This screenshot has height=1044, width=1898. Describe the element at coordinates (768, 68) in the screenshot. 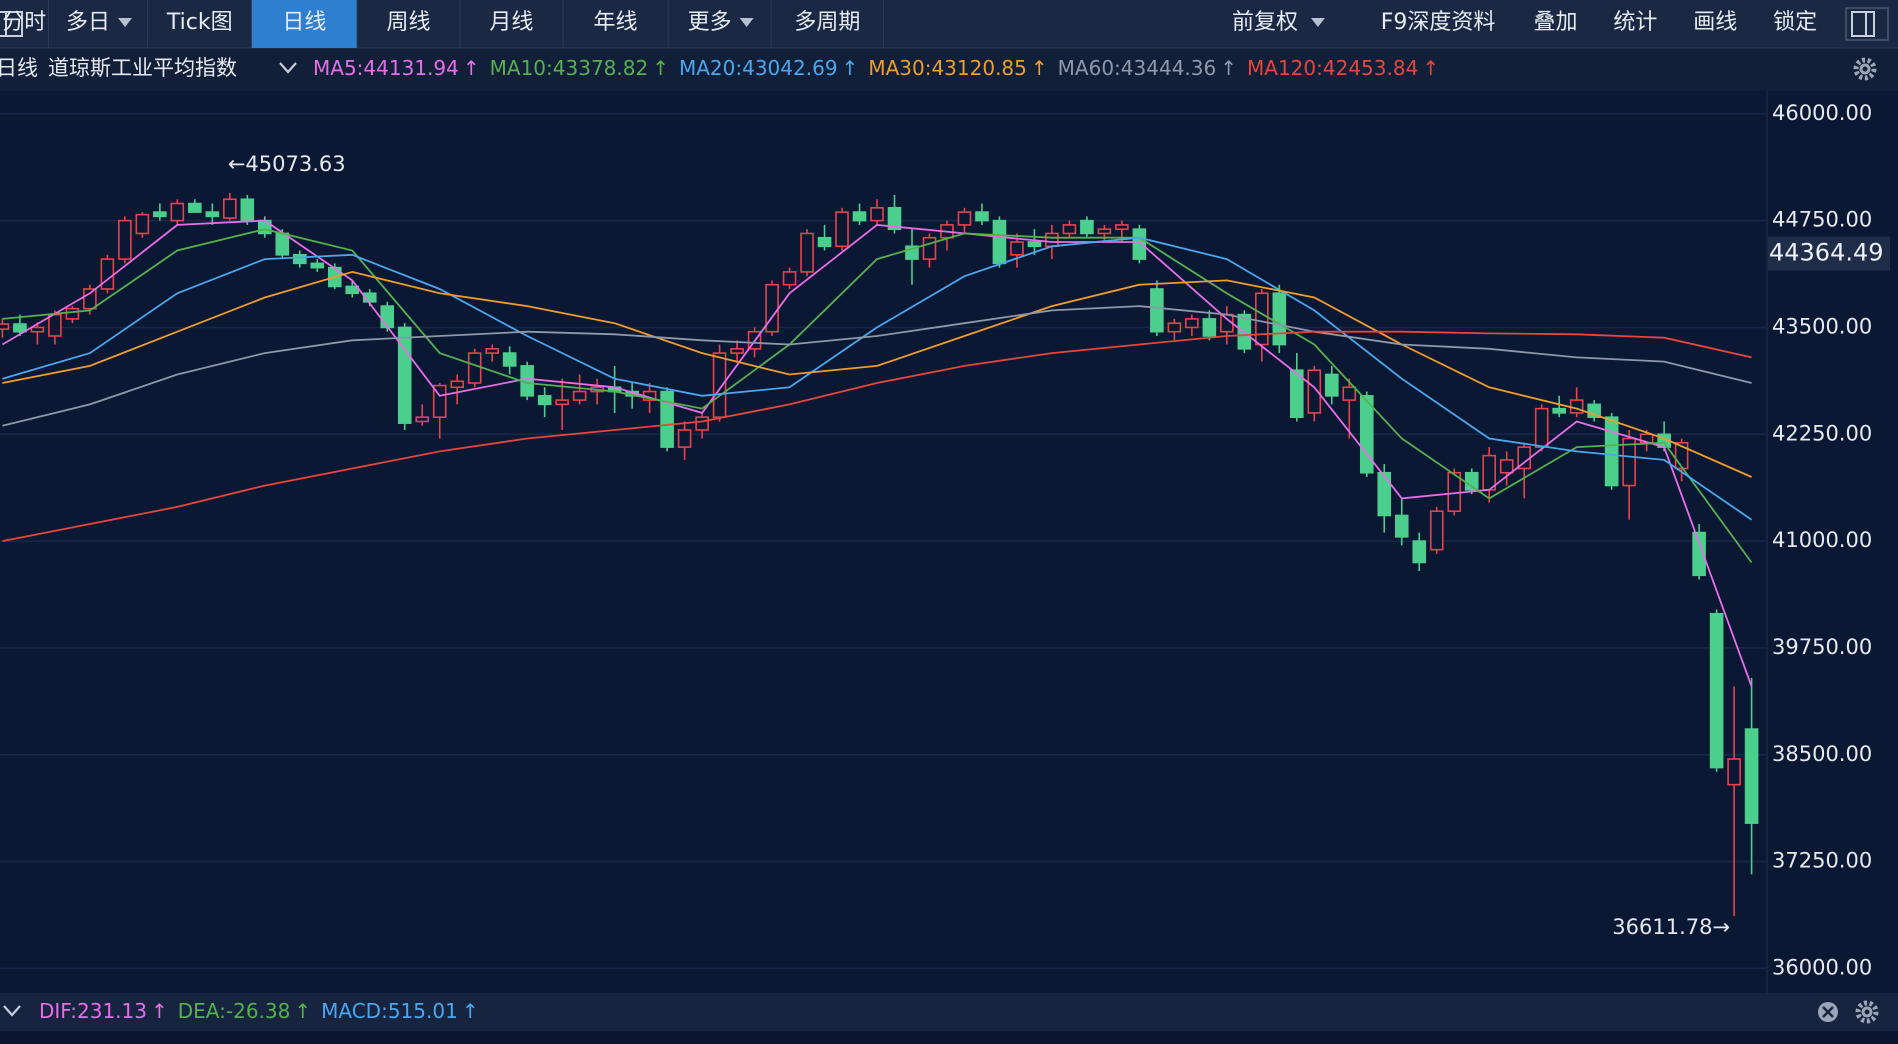

I see `legend-entry: MA20:43042.69 ↑` at that location.